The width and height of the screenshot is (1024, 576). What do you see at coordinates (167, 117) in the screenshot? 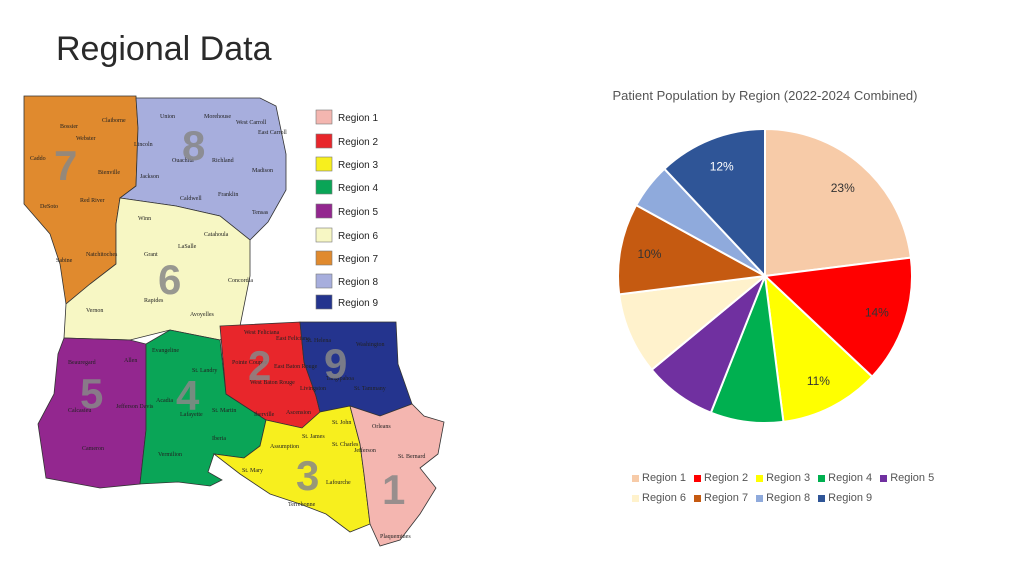
I see `parish-label: Union` at bounding box center [167, 117].